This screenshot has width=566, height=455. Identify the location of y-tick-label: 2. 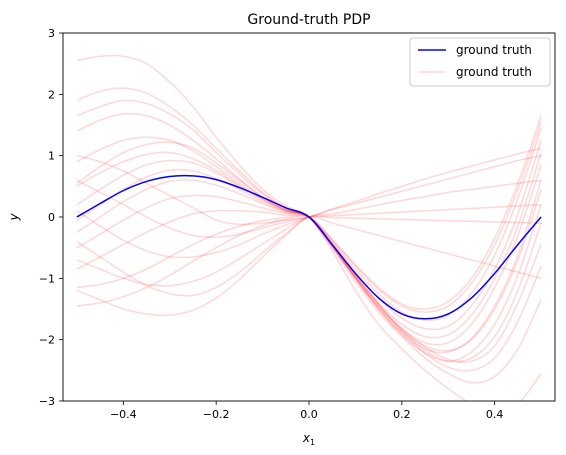
(51, 94).